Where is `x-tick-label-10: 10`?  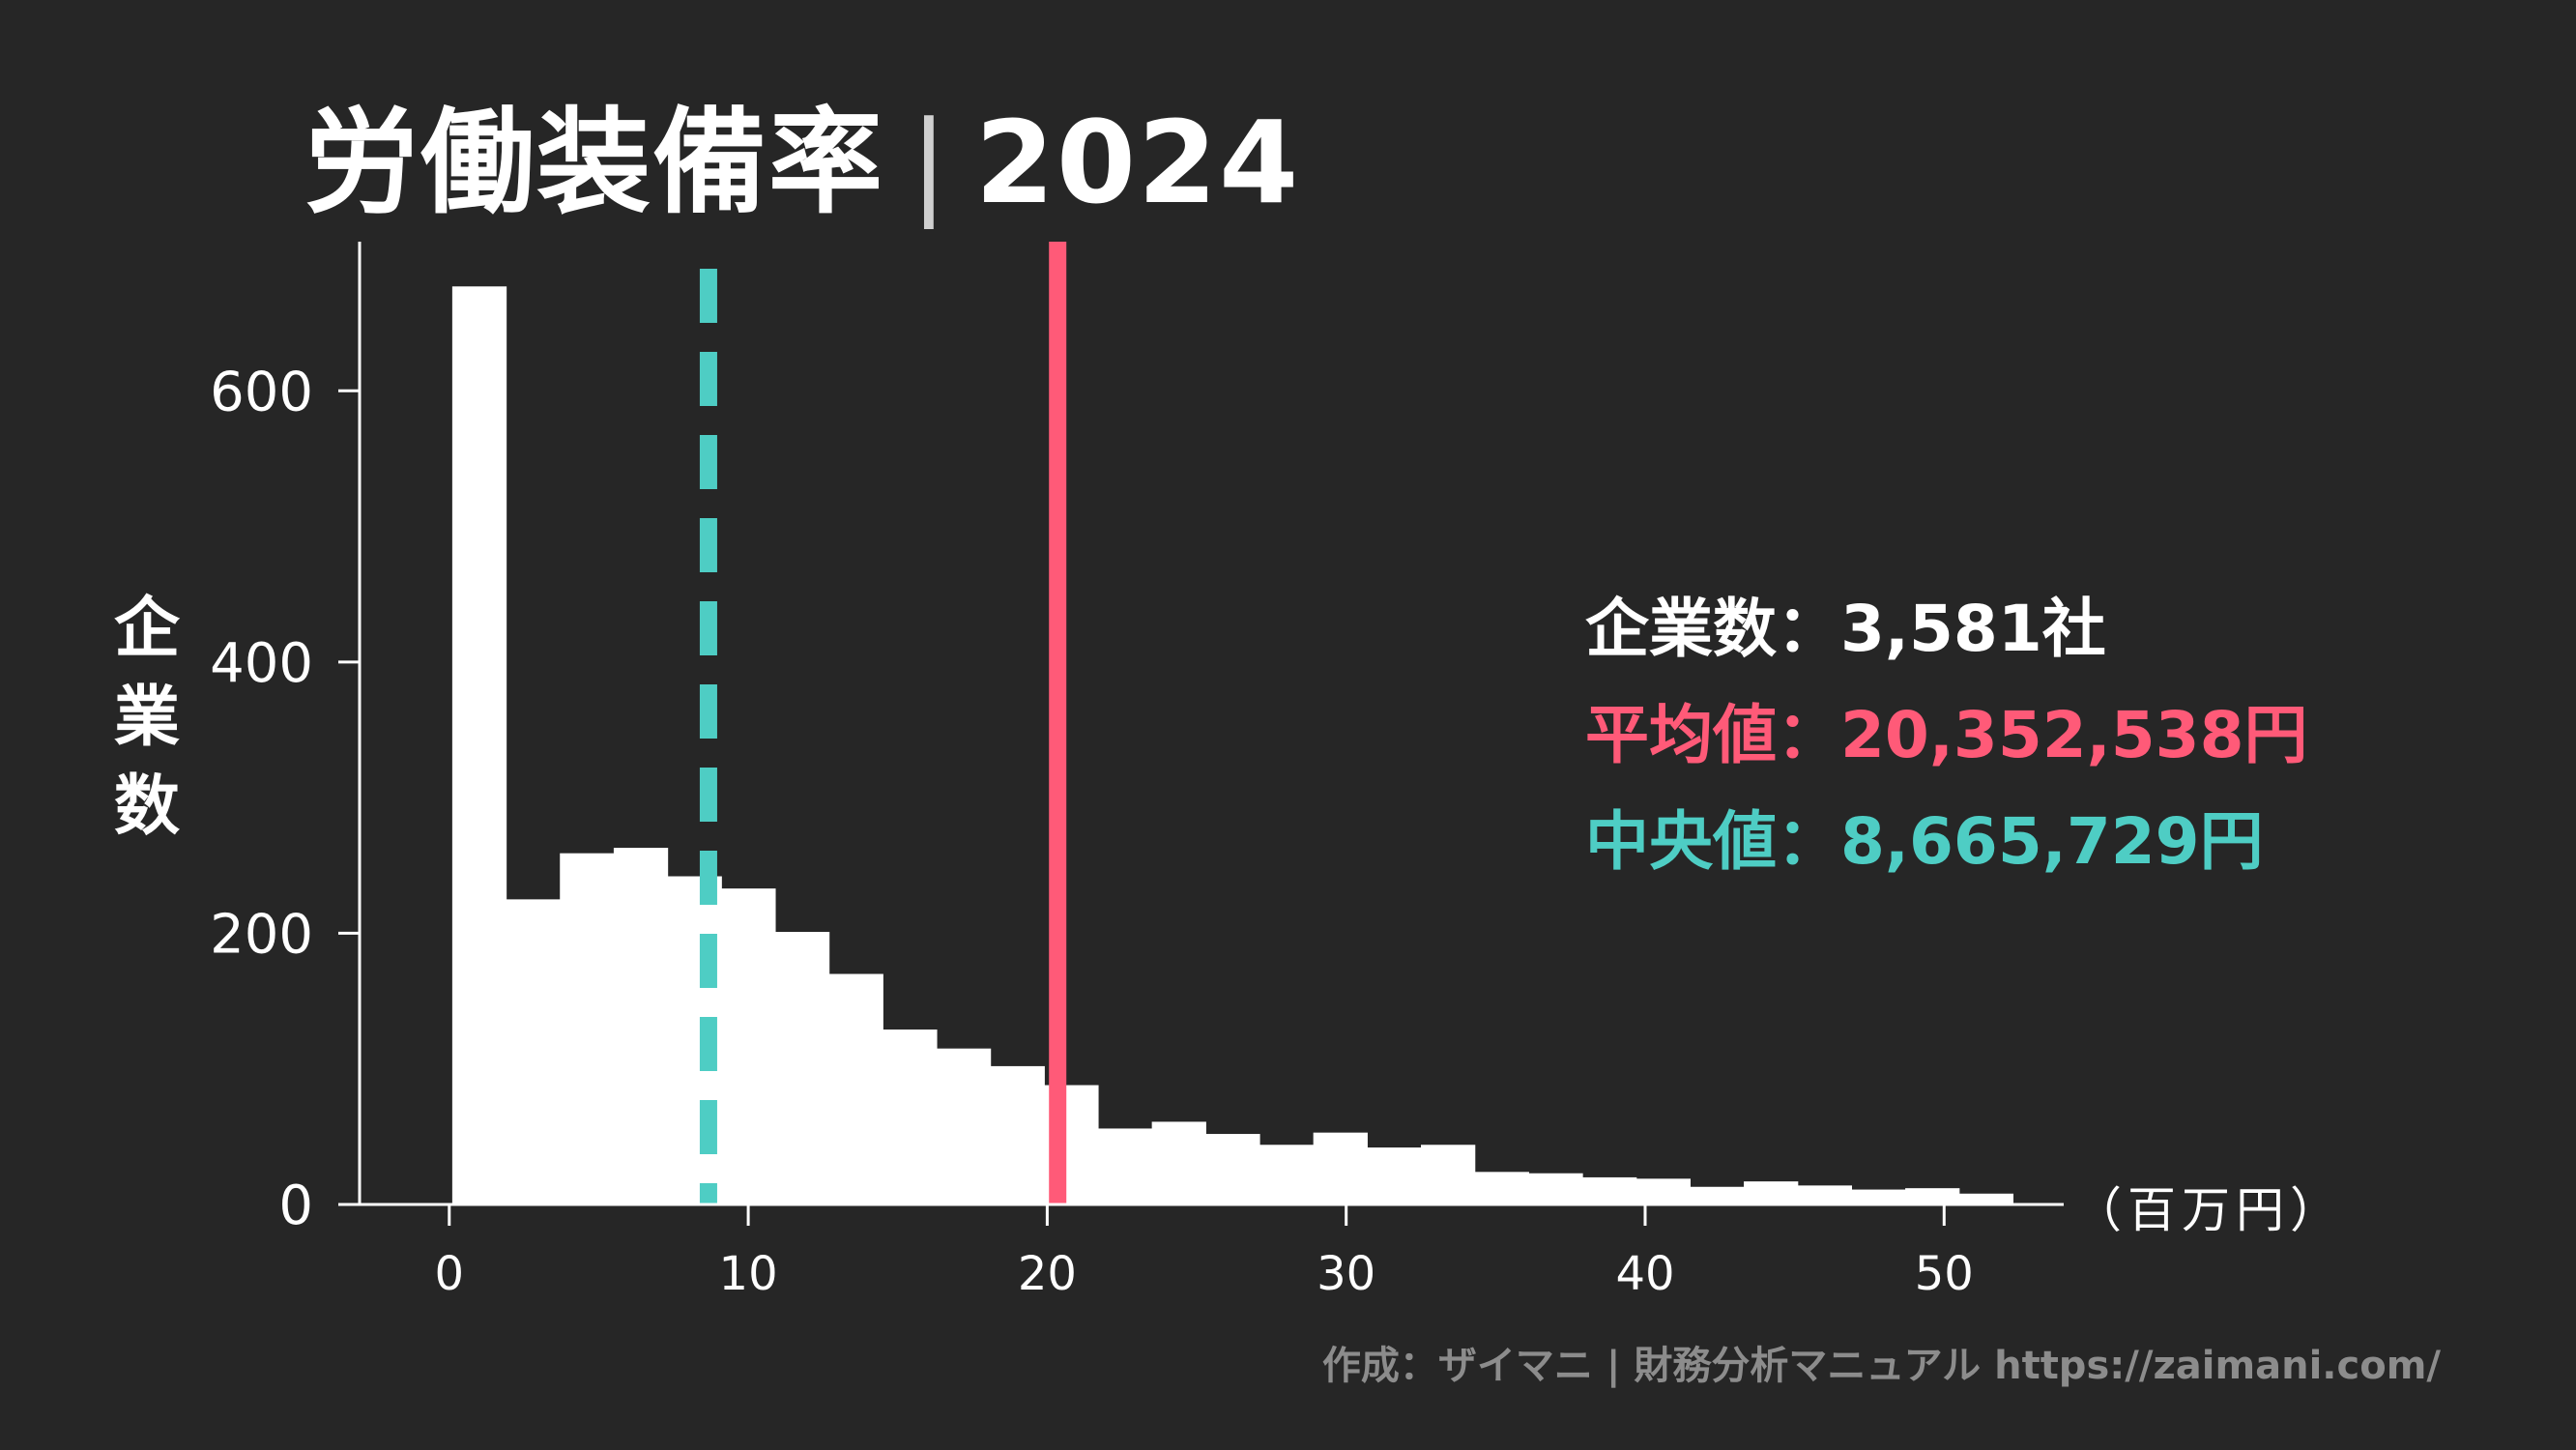 x-tick-label-10: 10 is located at coordinates (748, 1274).